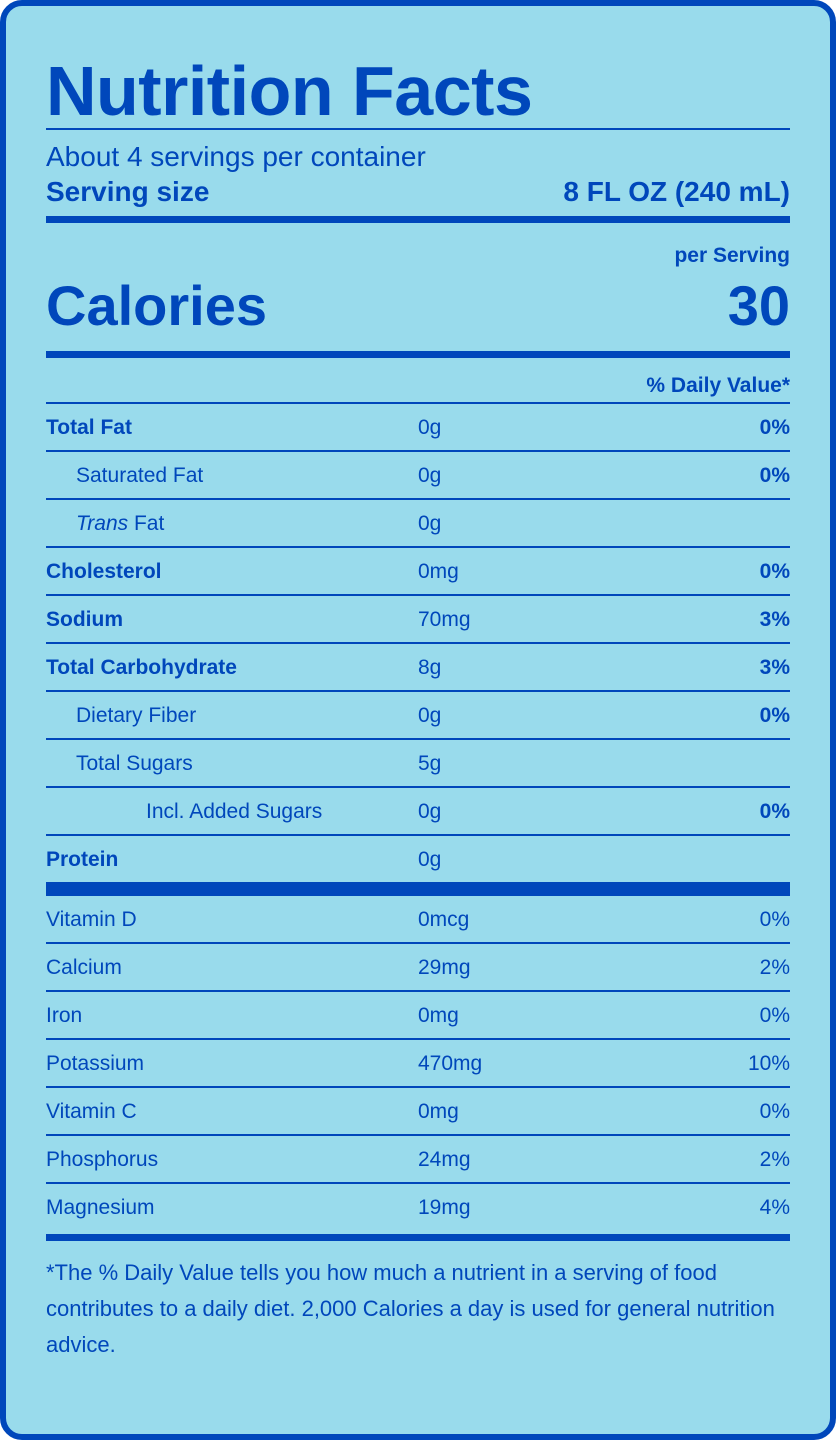 The width and height of the screenshot is (836, 1440). I want to click on vitamin-row: Potassium 470mg 10%, so click(418, 1064).